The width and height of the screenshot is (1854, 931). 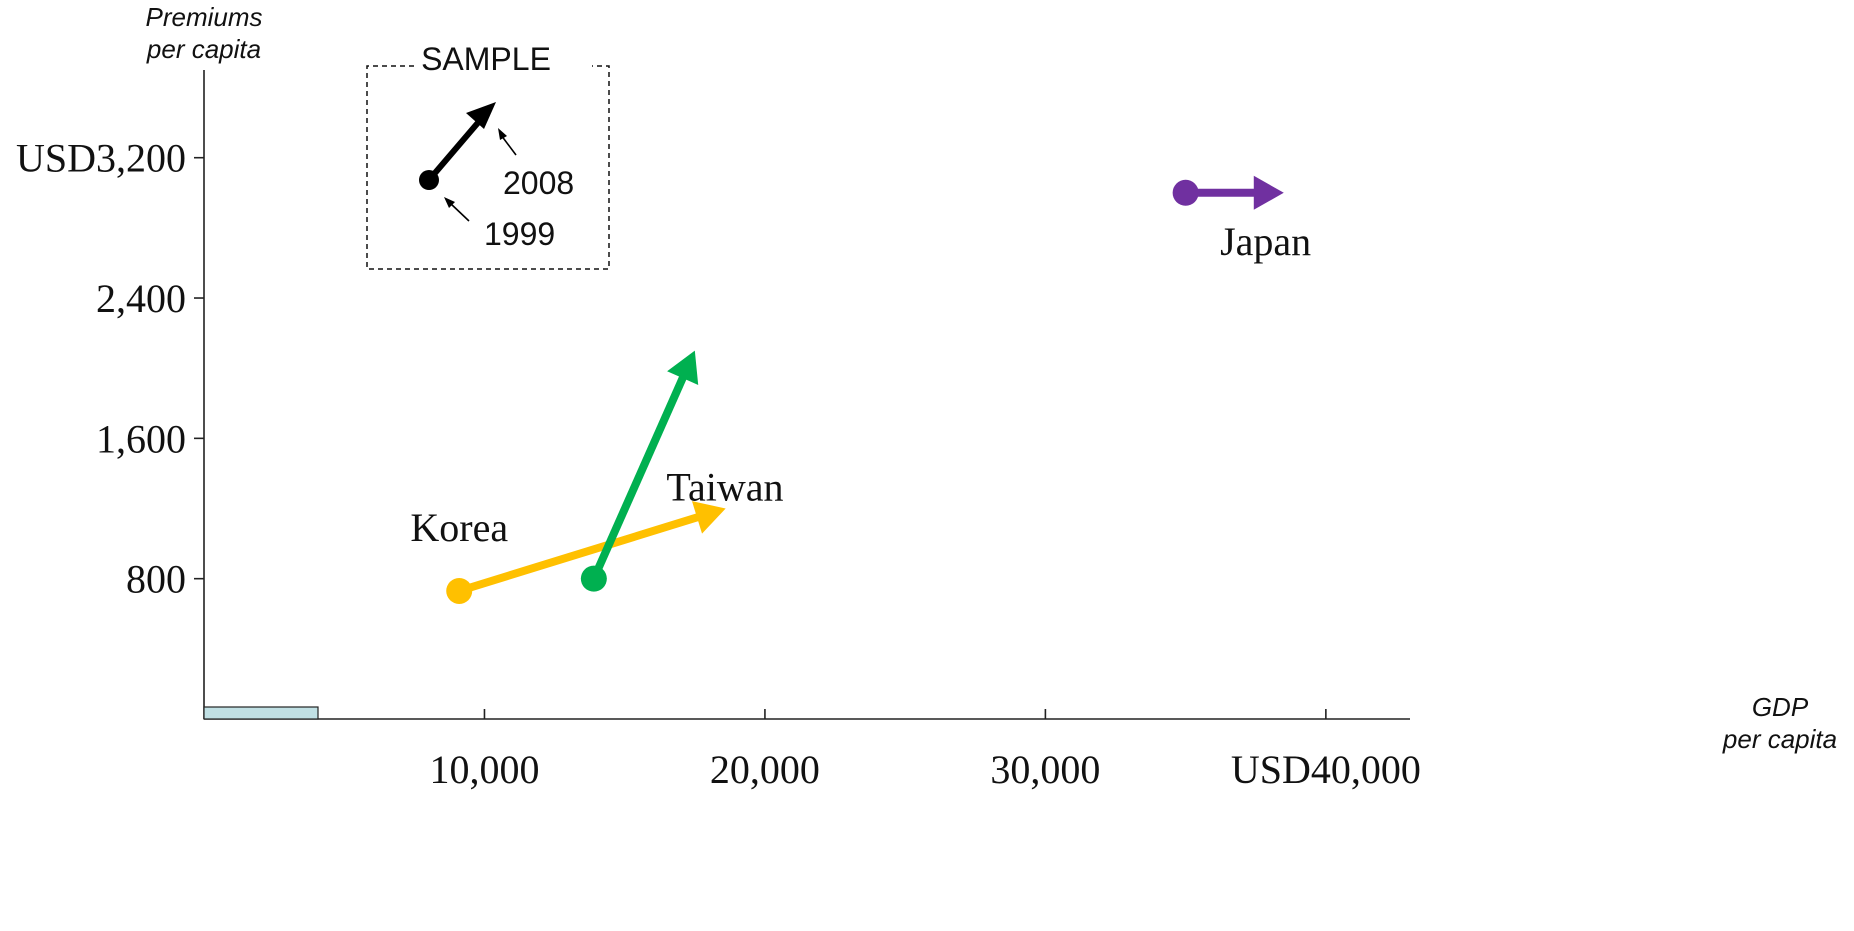 I want to click on x-tick-label-2: 30,000, so click(x=1045, y=769).